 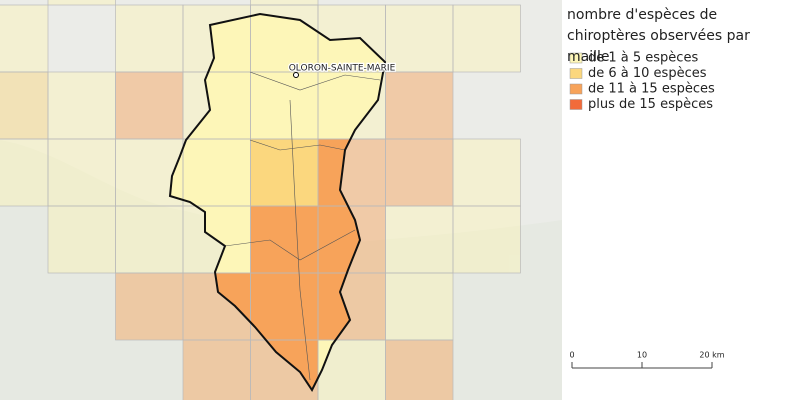 I want to click on legend-label: de 11 à 15 espèces, so click(x=651, y=89).